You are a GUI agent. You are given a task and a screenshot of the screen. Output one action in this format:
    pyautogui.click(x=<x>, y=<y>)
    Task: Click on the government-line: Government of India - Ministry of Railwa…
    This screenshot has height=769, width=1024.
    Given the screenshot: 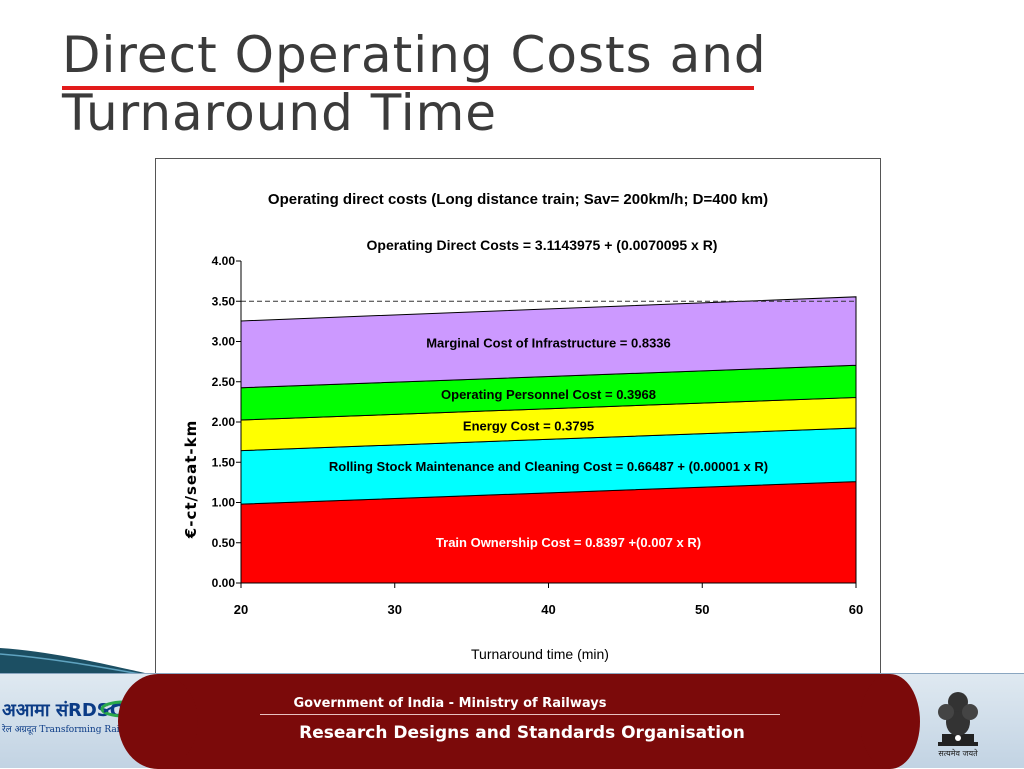 What is the action you would take?
    pyautogui.click(x=450, y=703)
    